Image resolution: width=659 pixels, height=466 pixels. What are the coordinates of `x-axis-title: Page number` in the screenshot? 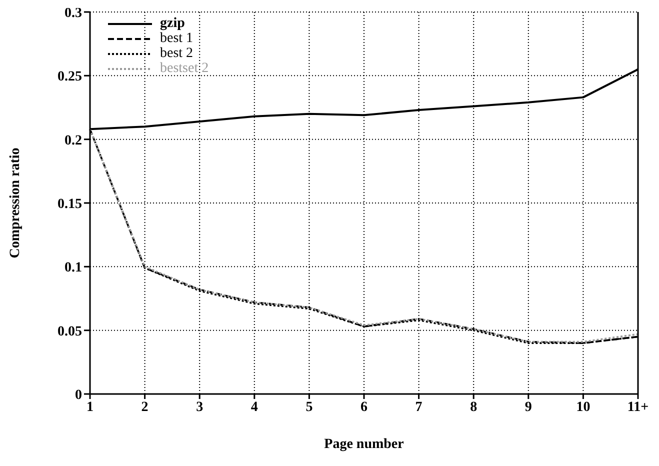 It's located at (364, 444).